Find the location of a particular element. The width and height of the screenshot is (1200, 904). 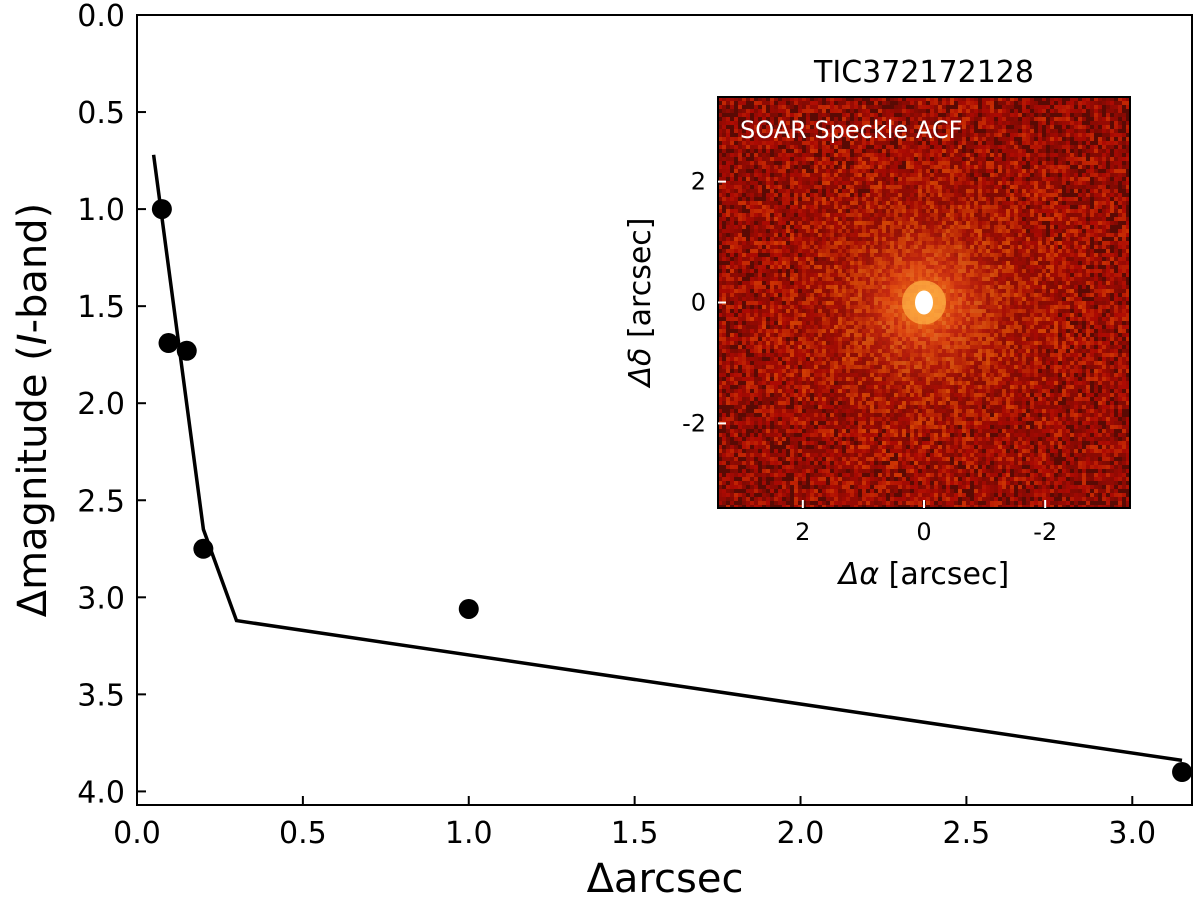

y-tick-label: 3.5 is located at coordinates (101, 695).